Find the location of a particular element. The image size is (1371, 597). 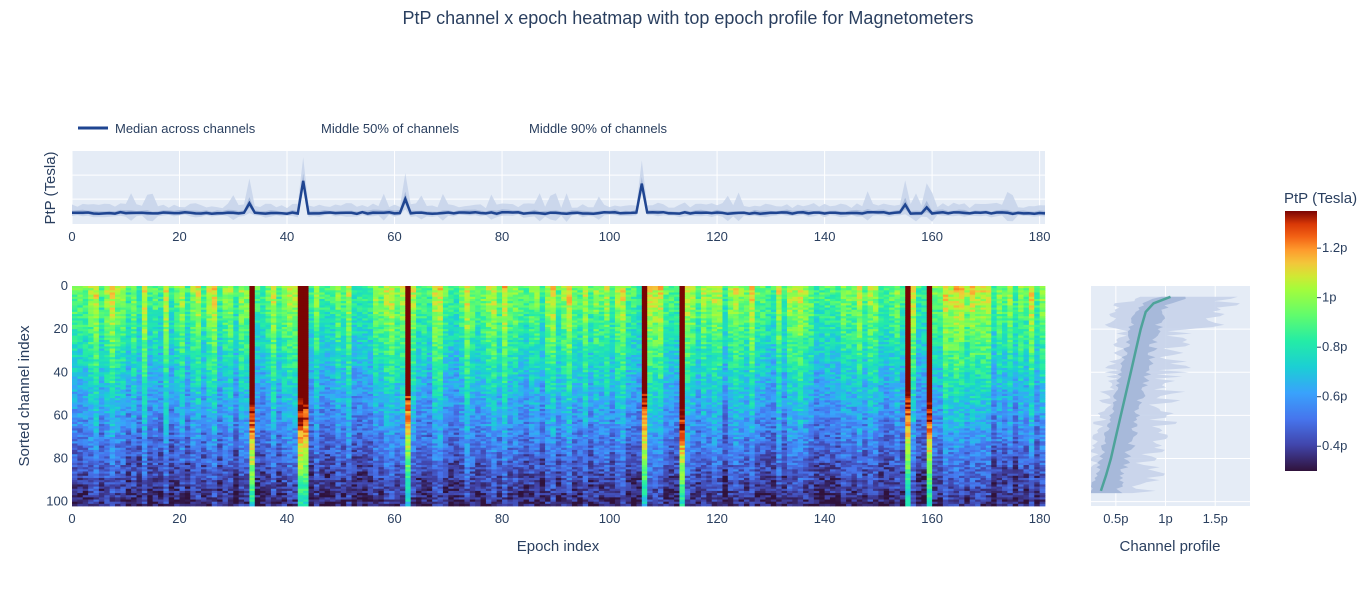

top-x-tick-0: 0 is located at coordinates (71, 236).